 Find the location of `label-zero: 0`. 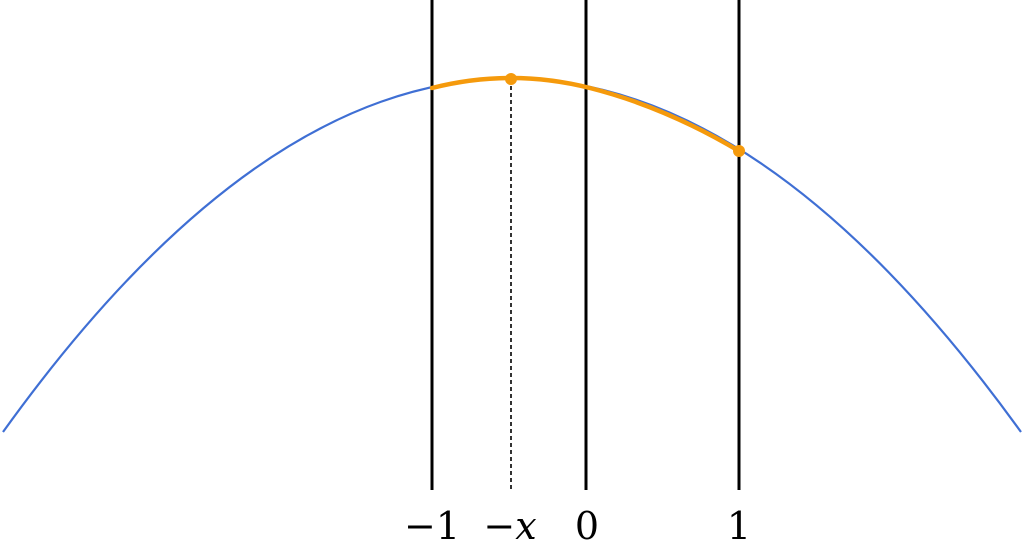

label-zero: 0 is located at coordinates (587, 523).